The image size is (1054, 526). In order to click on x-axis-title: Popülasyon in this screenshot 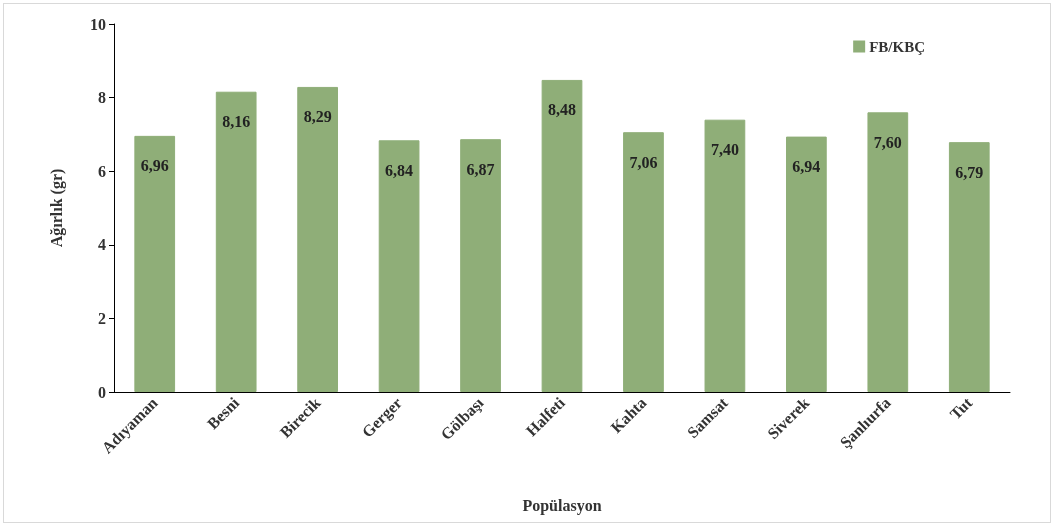, I will do `click(562, 505)`.